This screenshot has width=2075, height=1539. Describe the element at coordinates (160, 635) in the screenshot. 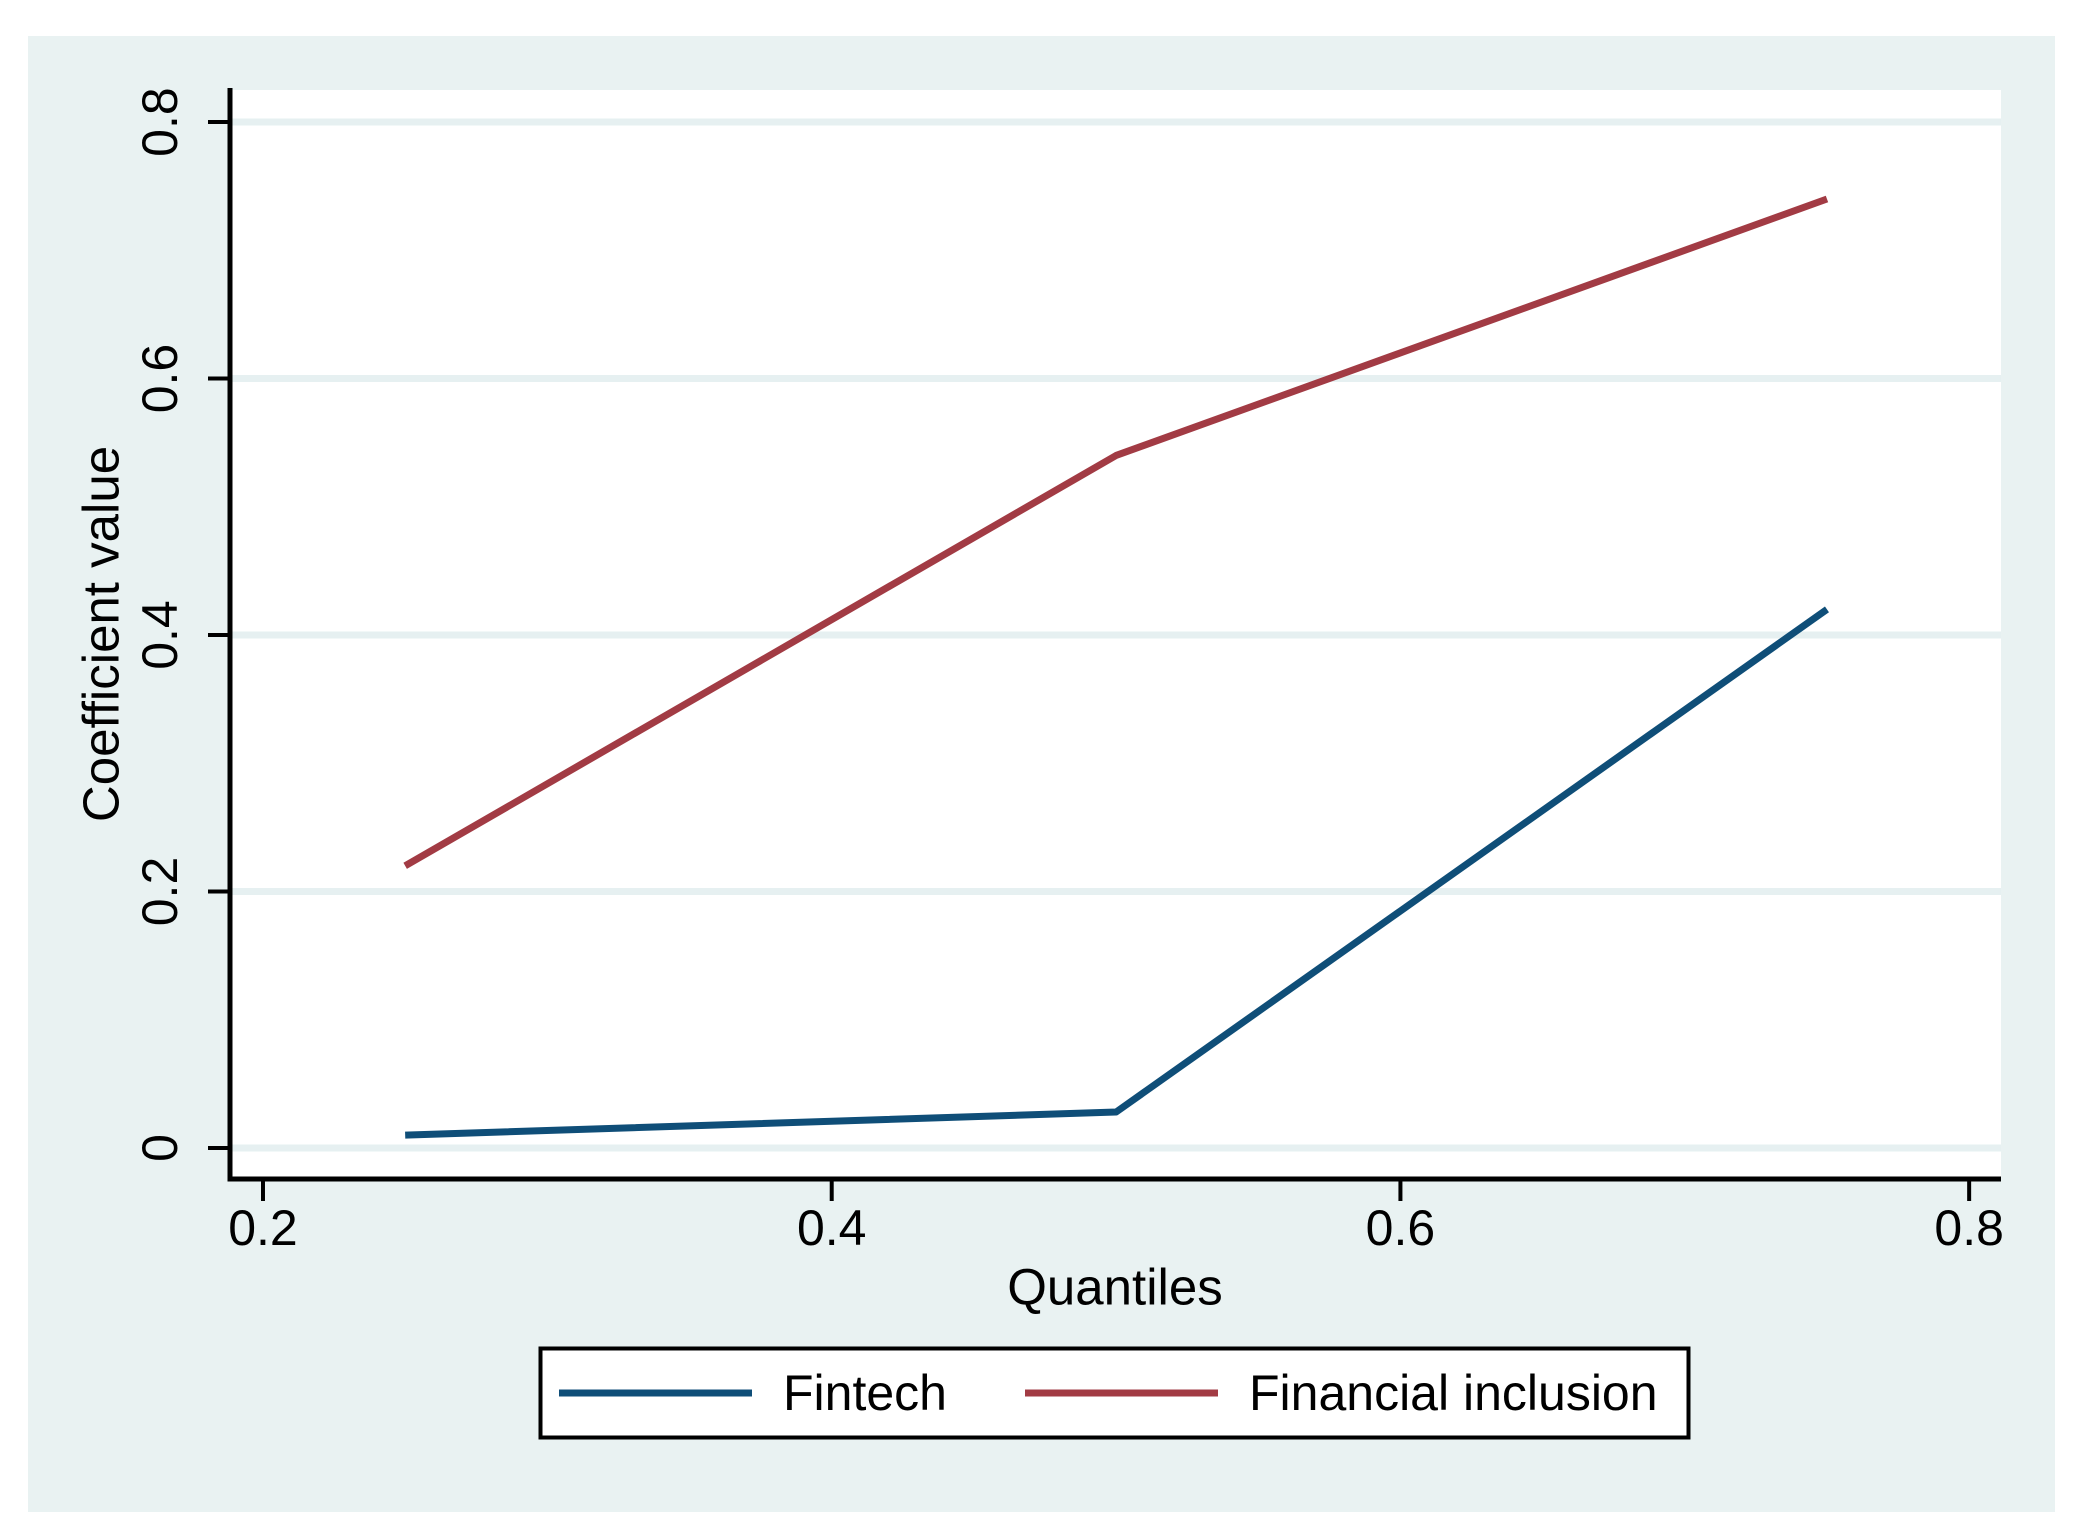

I see `y-tick-label-0.4: 0.4` at that location.